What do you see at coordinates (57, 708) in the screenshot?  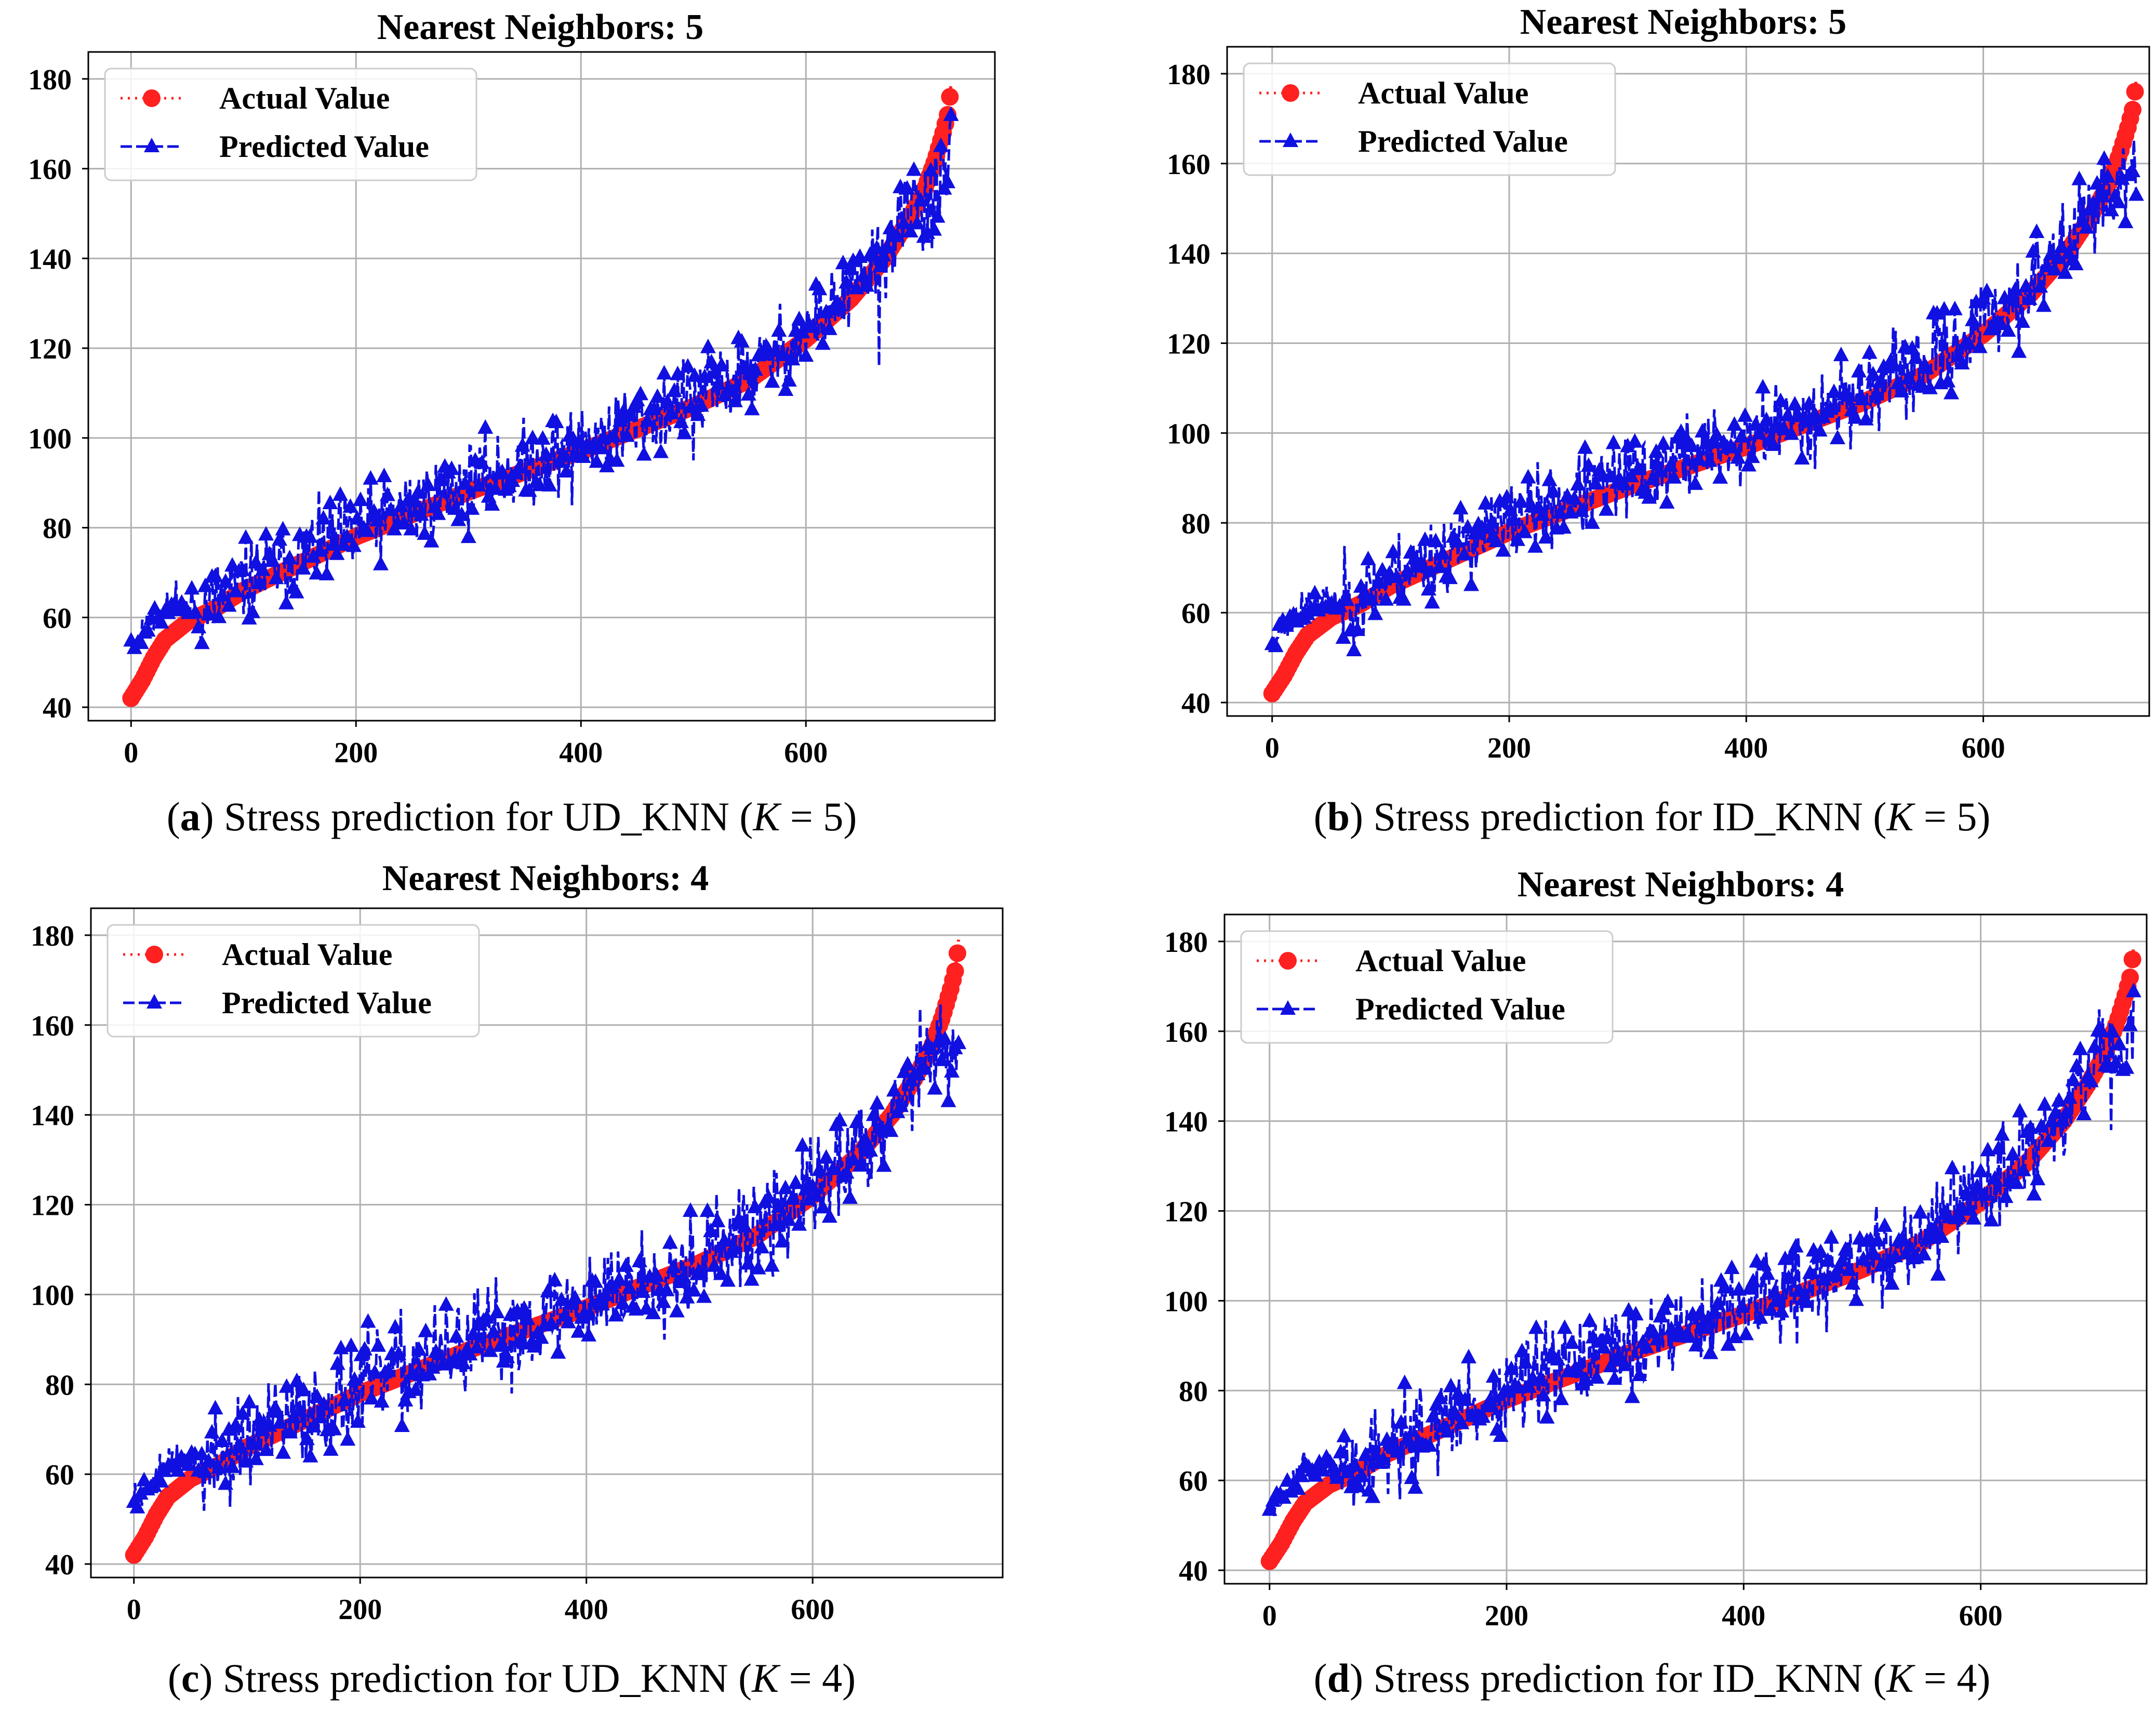 I see `y-tick-label: 40` at bounding box center [57, 708].